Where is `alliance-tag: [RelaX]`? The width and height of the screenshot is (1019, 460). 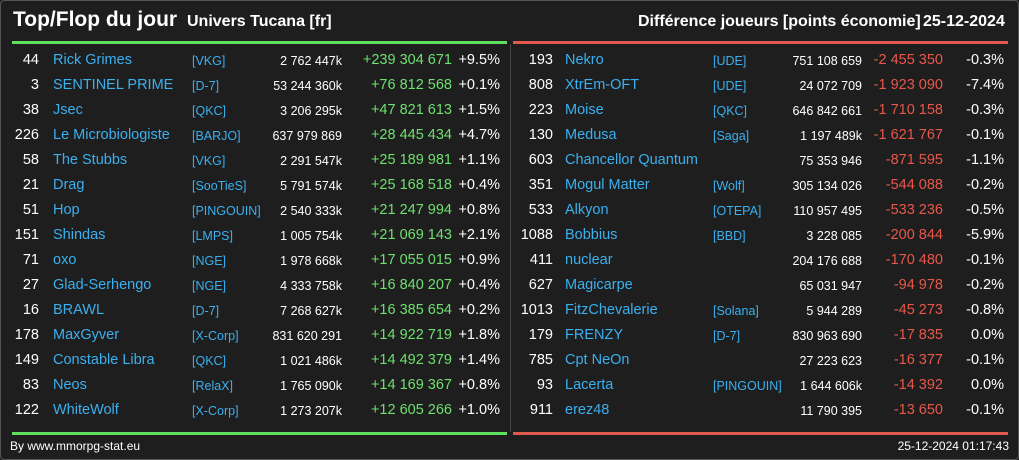 alliance-tag: [RelaX] is located at coordinates (212, 386).